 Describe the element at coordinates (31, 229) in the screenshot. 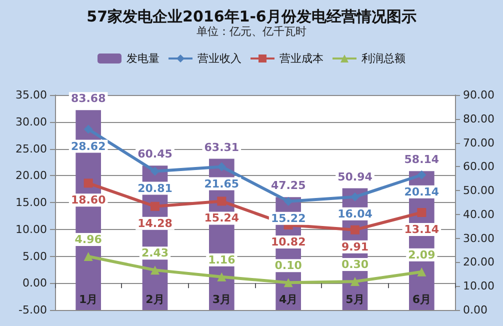

I see `y-tick-label: 10.00` at that location.